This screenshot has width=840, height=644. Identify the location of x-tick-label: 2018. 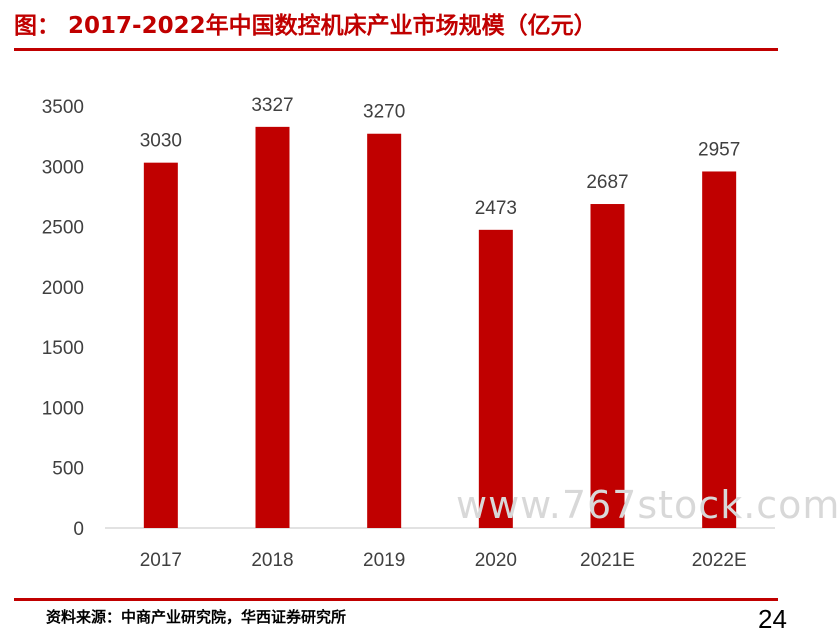
(272, 560).